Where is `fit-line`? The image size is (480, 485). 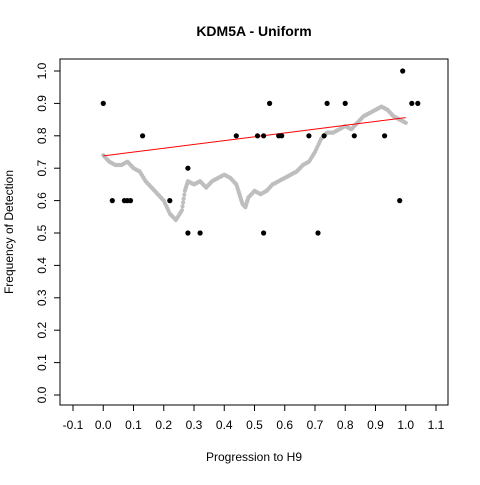
fit-line is located at coordinates (254, 137).